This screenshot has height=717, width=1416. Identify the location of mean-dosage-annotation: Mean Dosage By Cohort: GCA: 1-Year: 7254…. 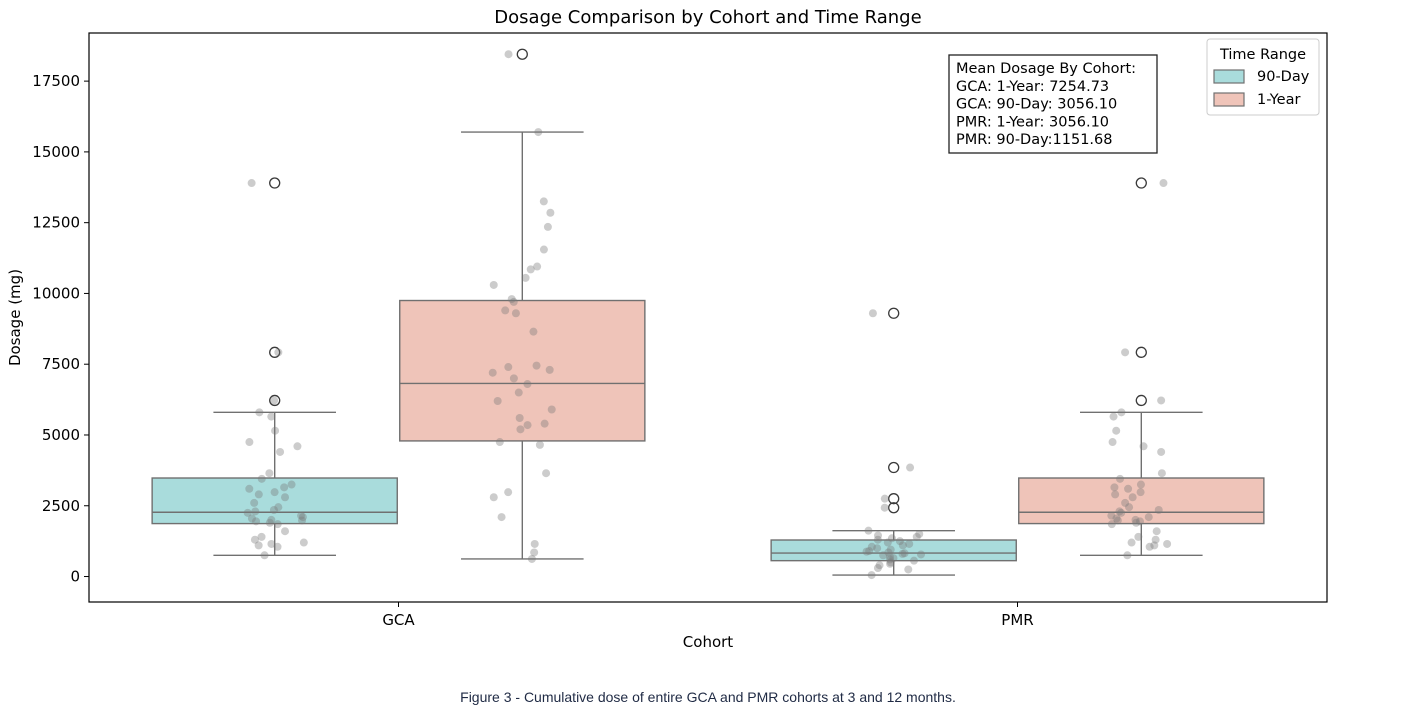
(1053, 104).